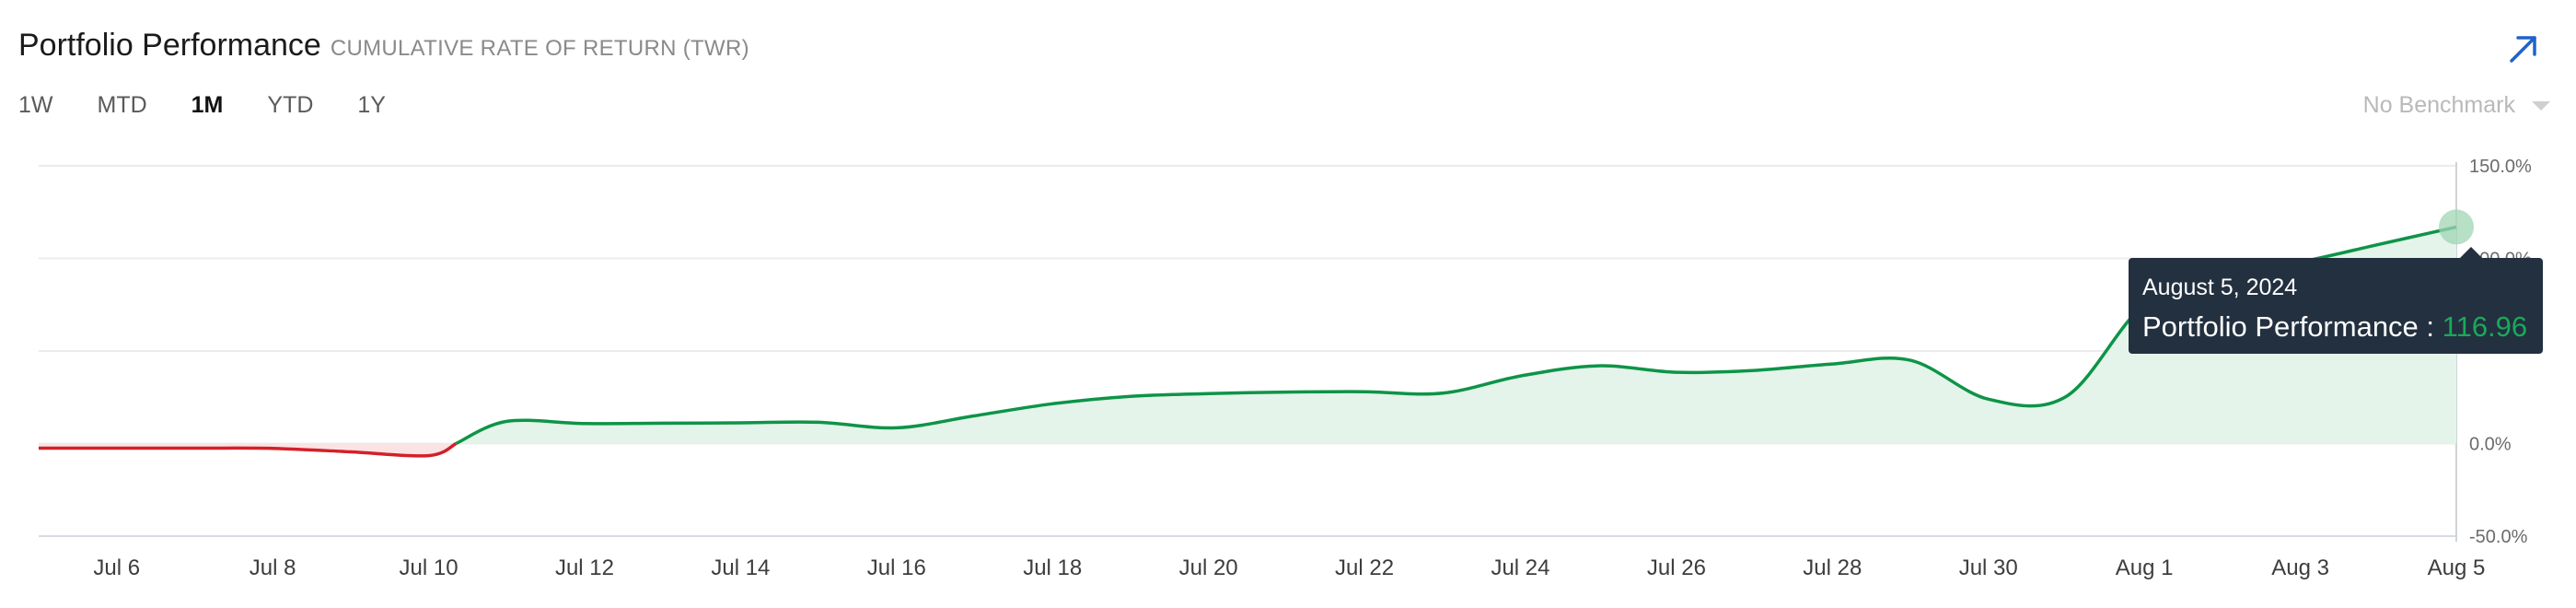 The height and width of the screenshot is (608, 2576). What do you see at coordinates (248, 450) in the screenshot?
I see `series-line-negative` at bounding box center [248, 450].